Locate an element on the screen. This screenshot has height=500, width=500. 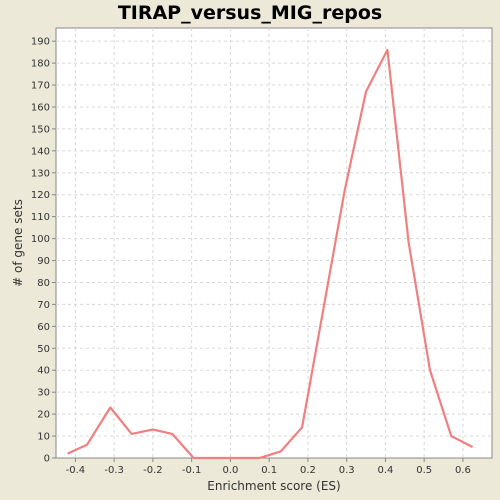
y-tick-label: 50 is located at coordinates (43, 349).